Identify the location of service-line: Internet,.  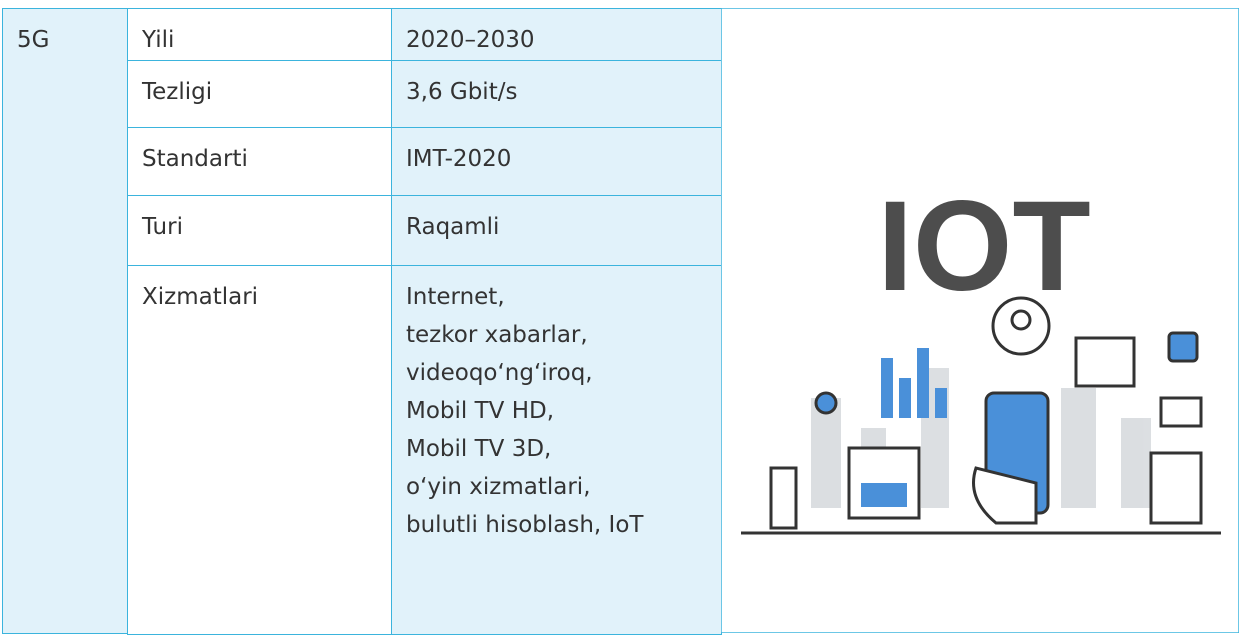
(455, 297).